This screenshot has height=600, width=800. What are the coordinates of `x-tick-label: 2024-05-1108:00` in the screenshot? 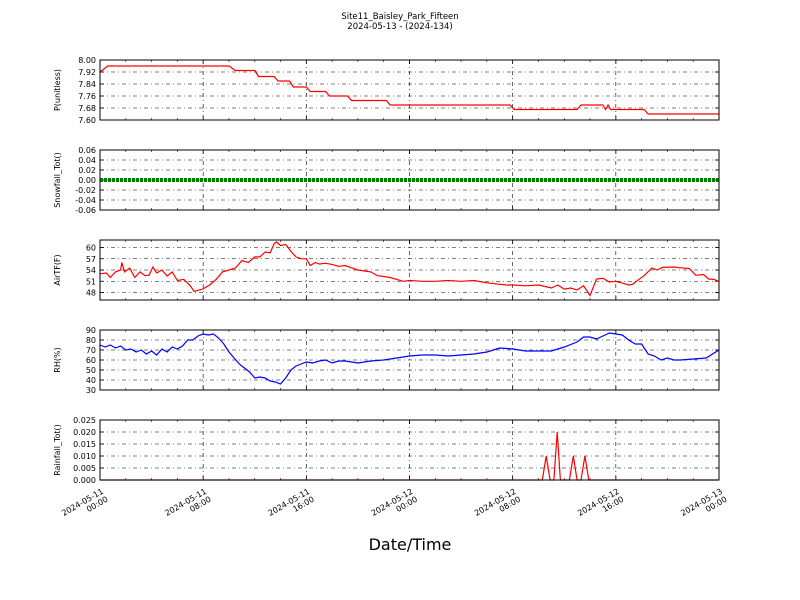 It's located at (187, 506).